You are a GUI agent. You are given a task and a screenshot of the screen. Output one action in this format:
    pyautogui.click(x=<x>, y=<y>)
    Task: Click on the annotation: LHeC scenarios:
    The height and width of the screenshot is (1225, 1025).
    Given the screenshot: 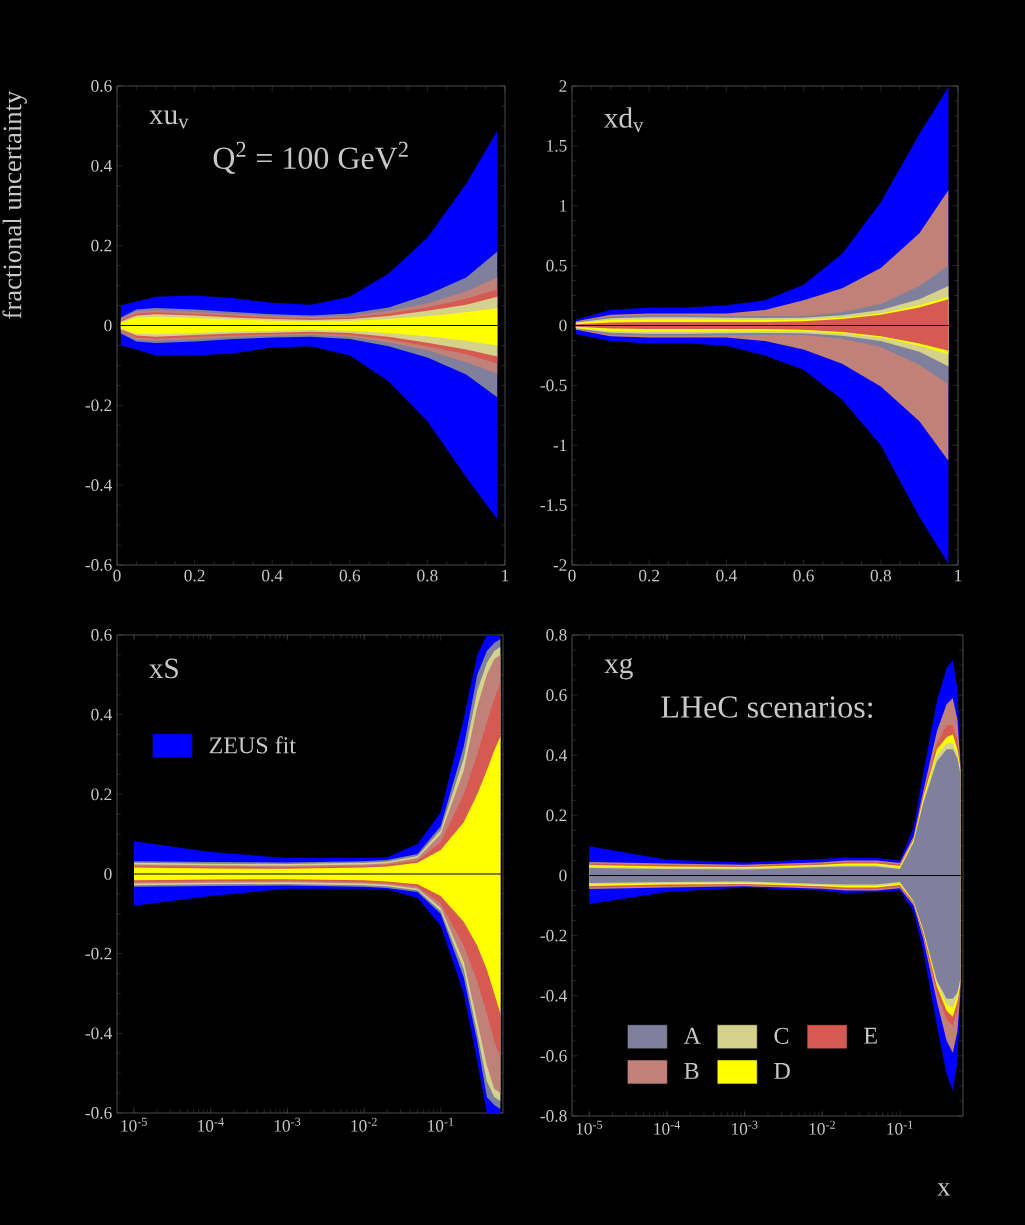 What is the action you would take?
    pyautogui.click(x=766, y=707)
    